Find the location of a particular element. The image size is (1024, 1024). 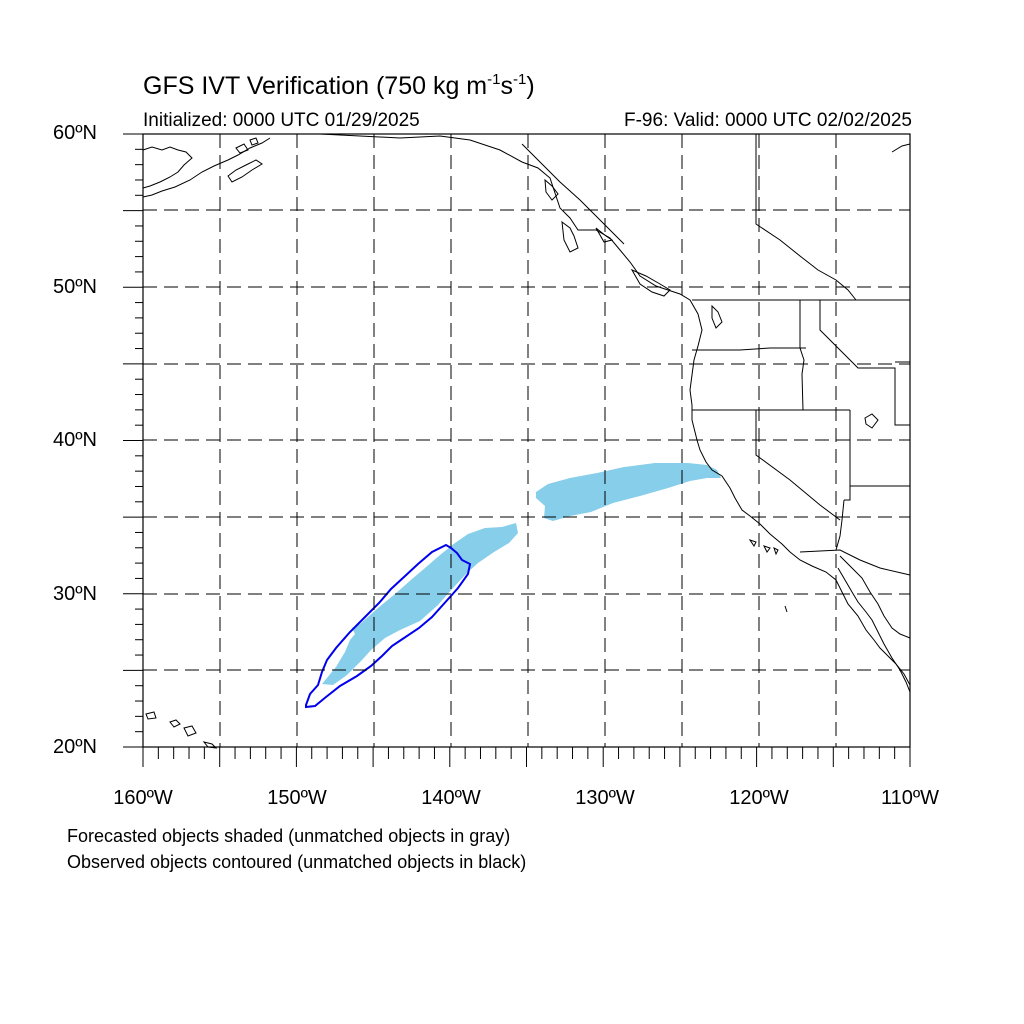

lon-label-120w: 120ºW is located at coordinates (759, 798).